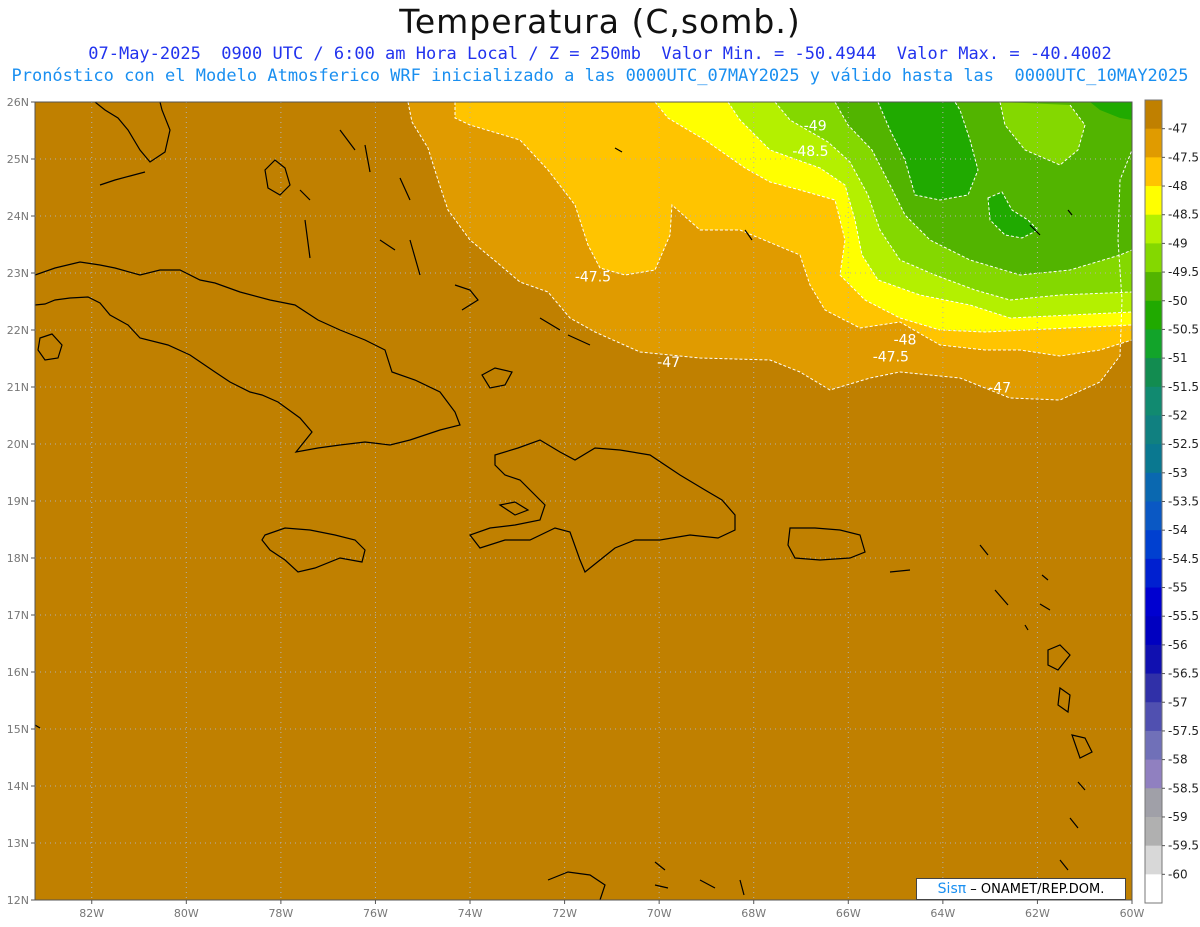 The height and width of the screenshot is (927, 1200). What do you see at coordinates (1178, 760) in the screenshot?
I see `colorbar-label: -58` at bounding box center [1178, 760].